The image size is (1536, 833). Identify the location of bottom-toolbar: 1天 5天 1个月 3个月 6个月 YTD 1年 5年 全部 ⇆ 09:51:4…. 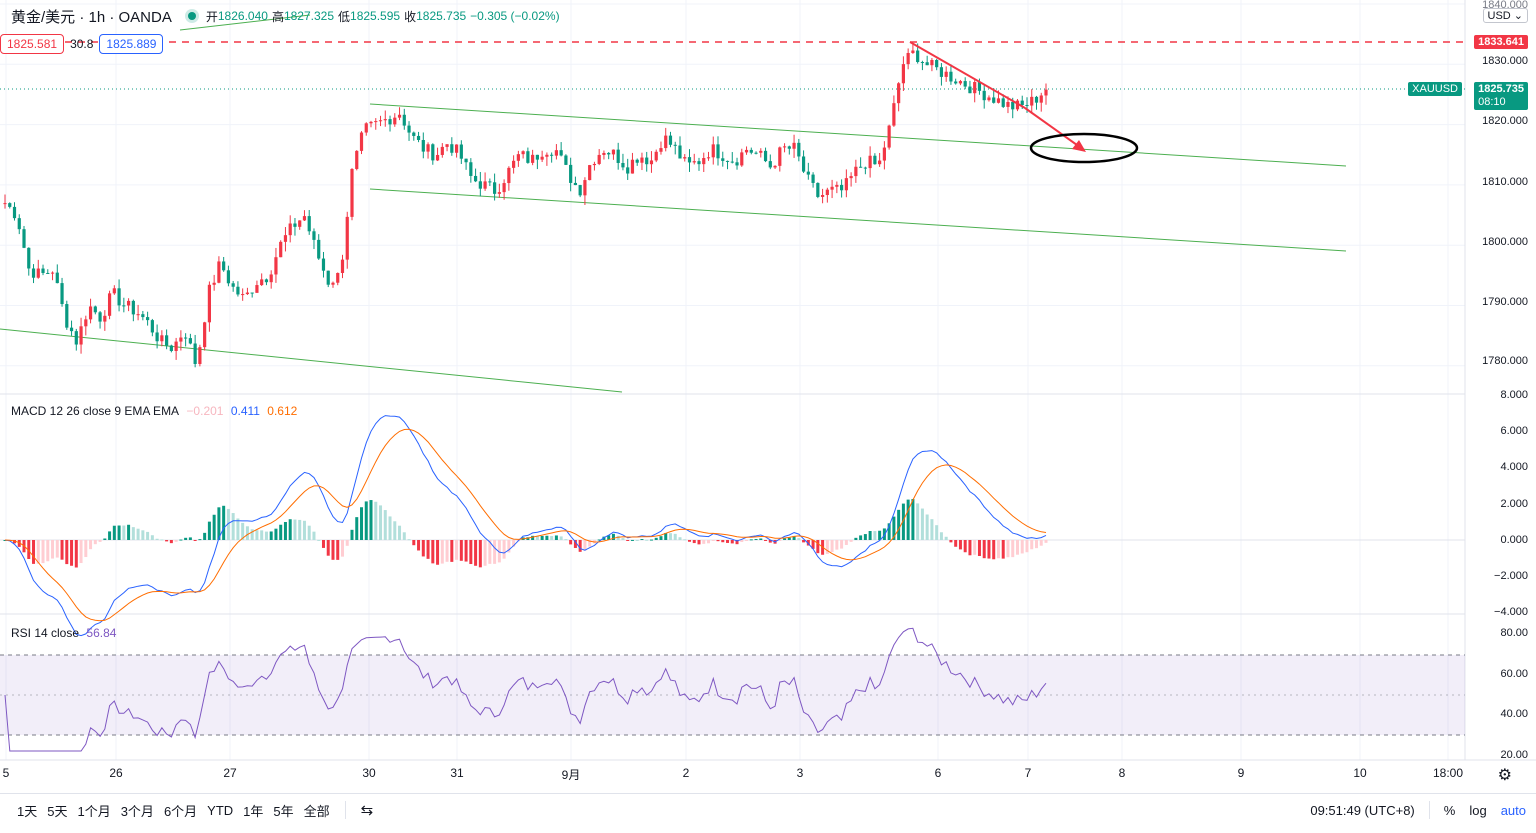
(768, 809).